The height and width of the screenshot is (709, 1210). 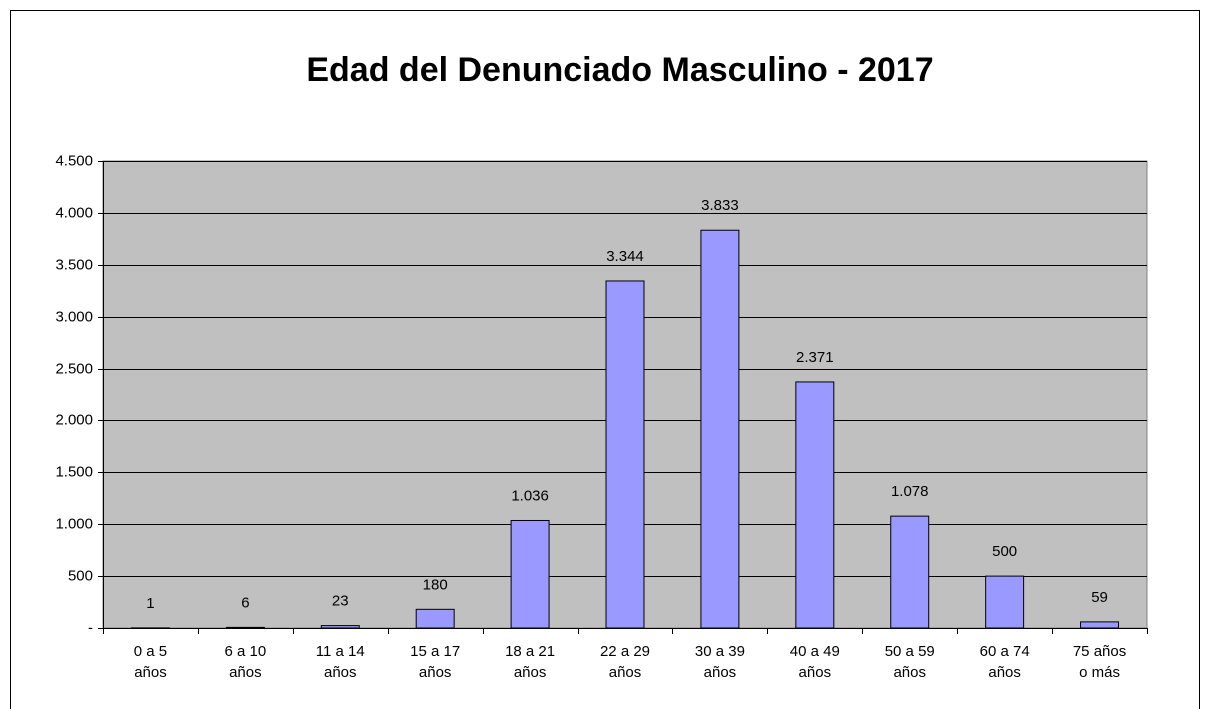 What do you see at coordinates (74, 471) in the screenshot?
I see `y-tick-label: 1.500` at bounding box center [74, 471].